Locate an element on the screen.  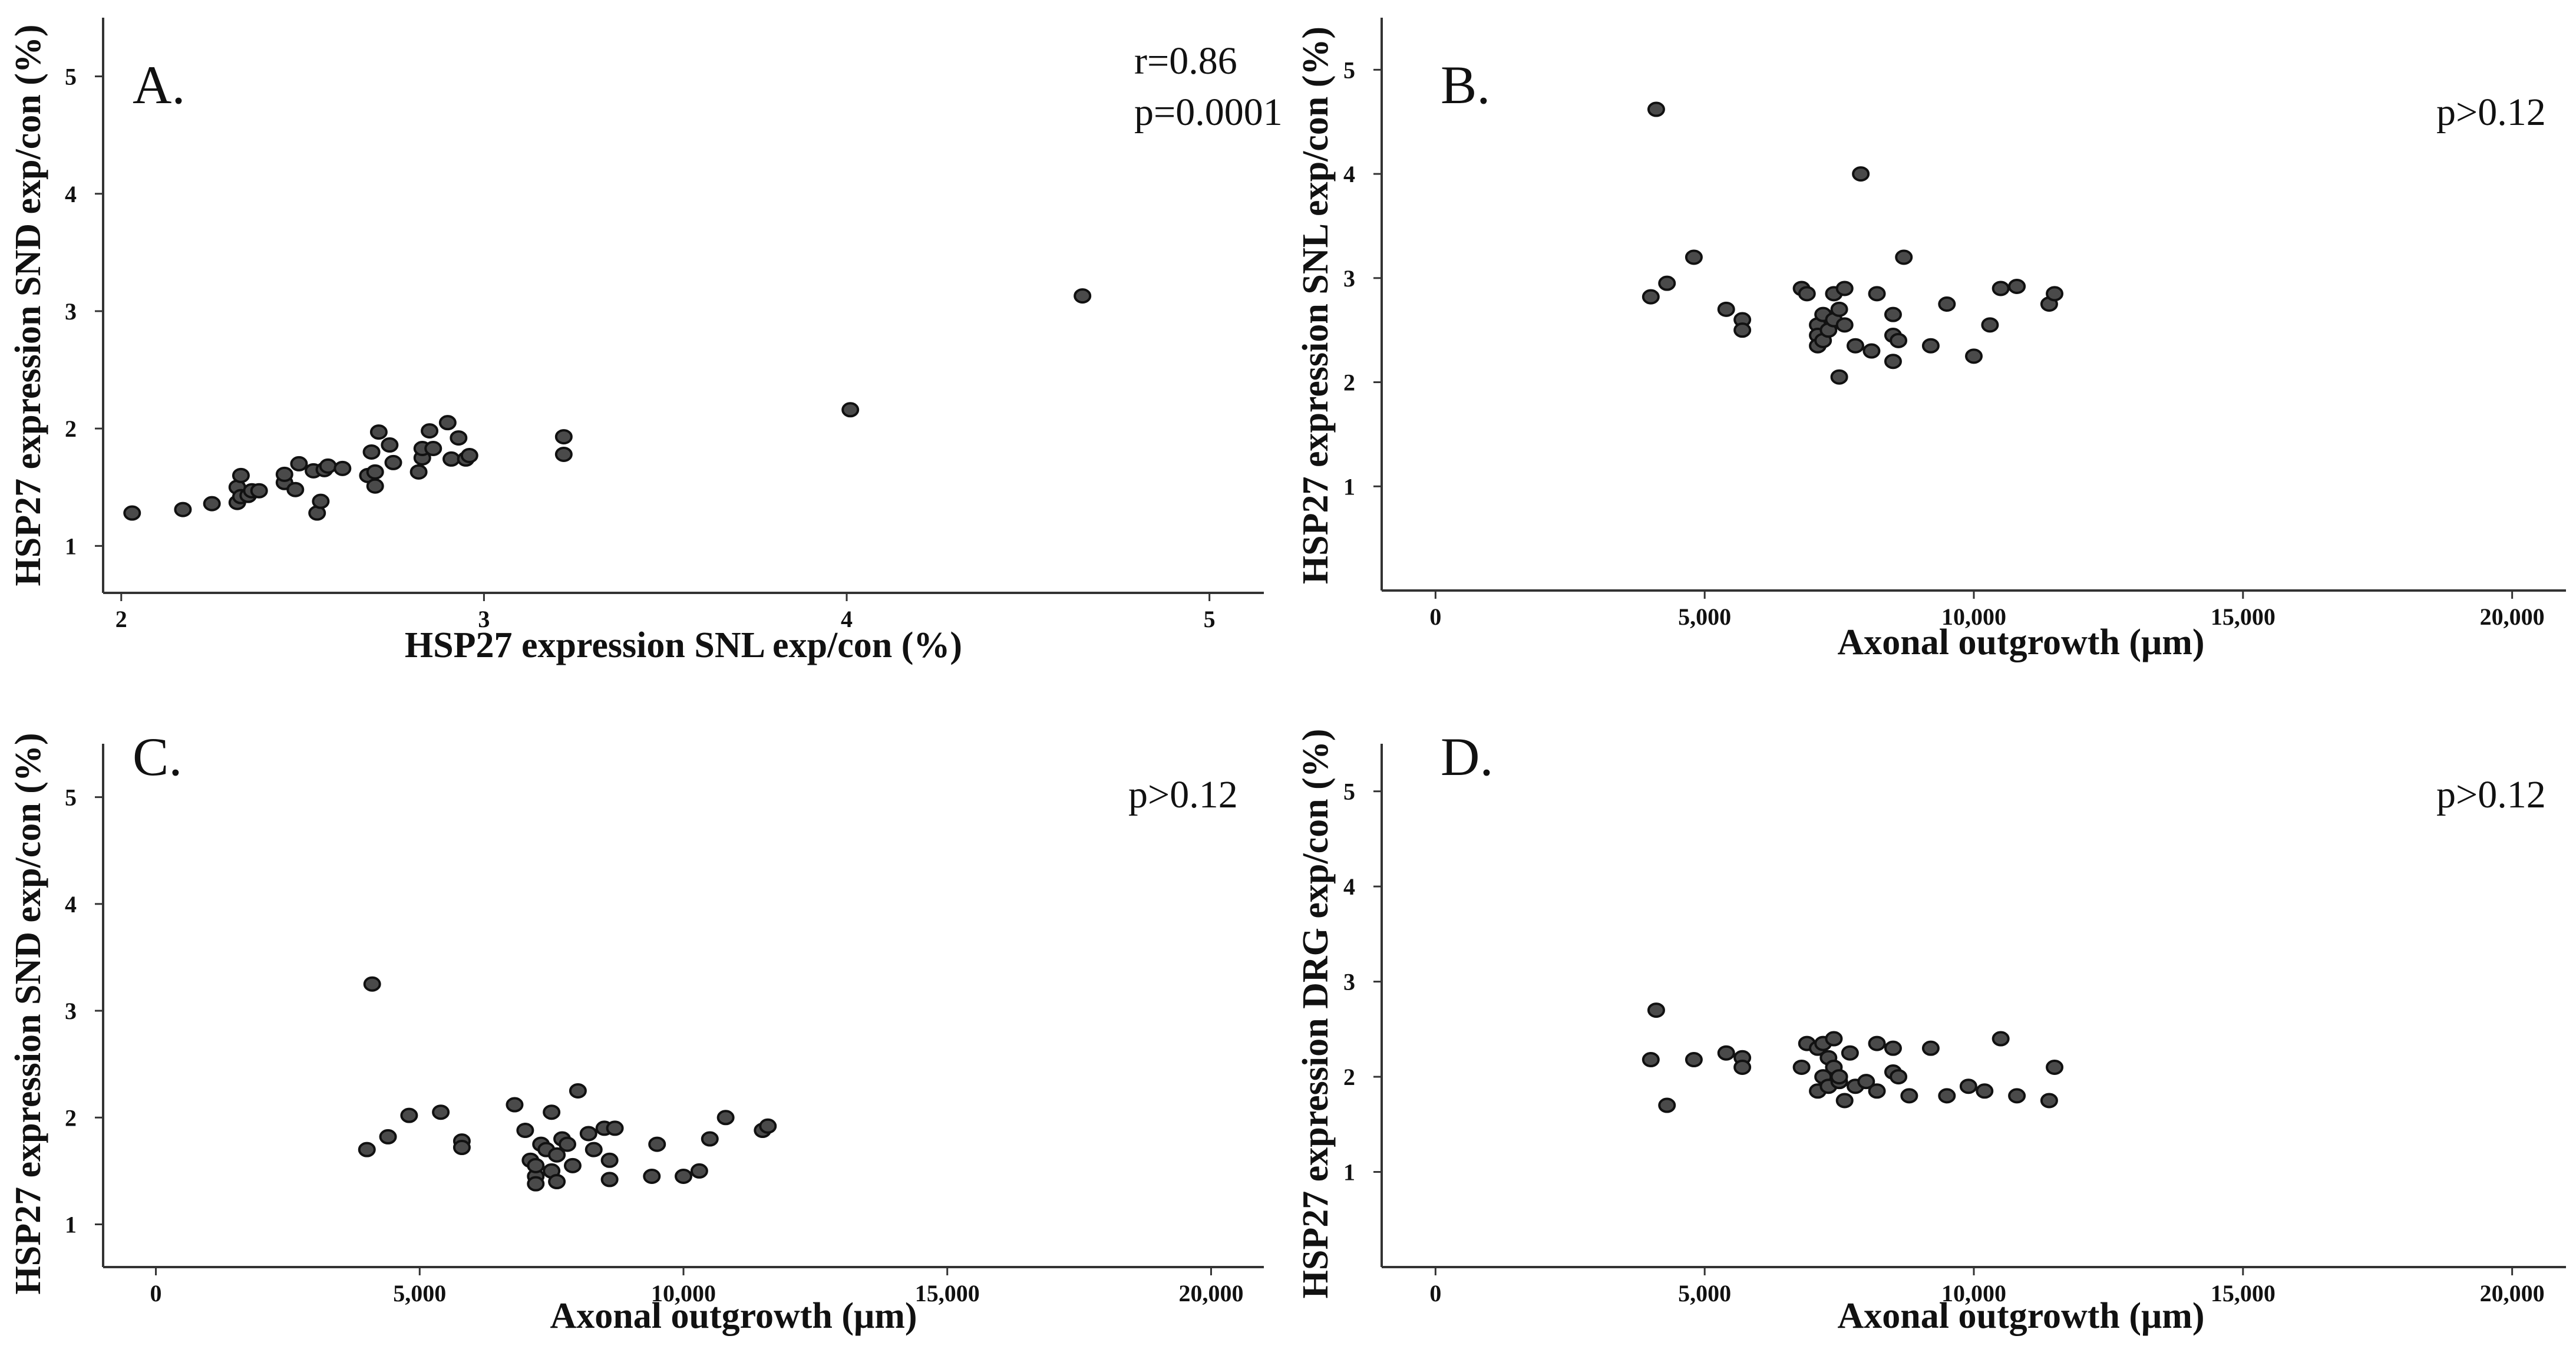
panel-a-y-tick-label: 1 is located at coordinates (71, 546).